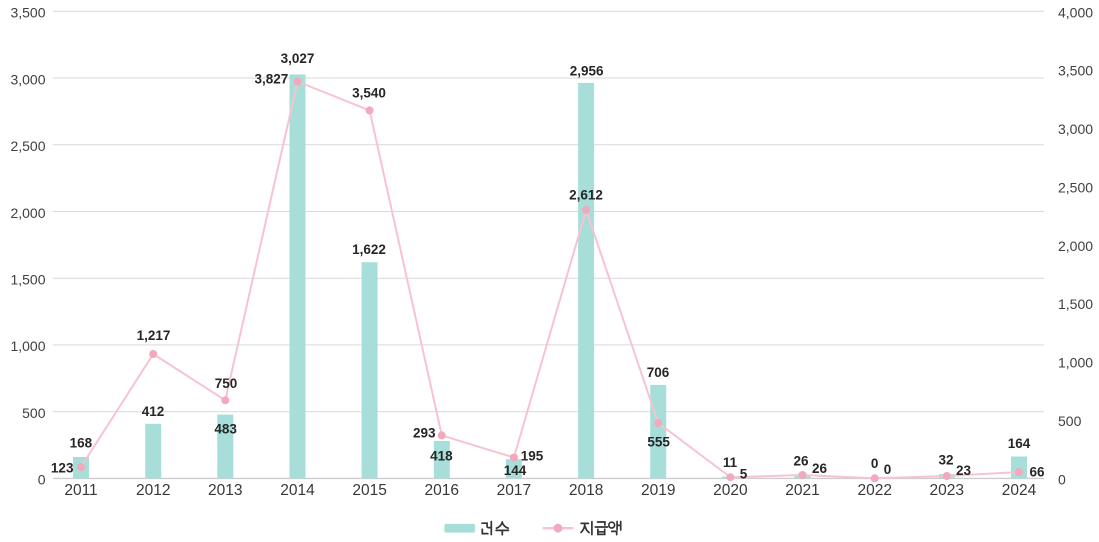  What do you see at coordinates (369, 249) in the screenshot?
I see `svg-text: 1,622` at bounding box center [369, 249].